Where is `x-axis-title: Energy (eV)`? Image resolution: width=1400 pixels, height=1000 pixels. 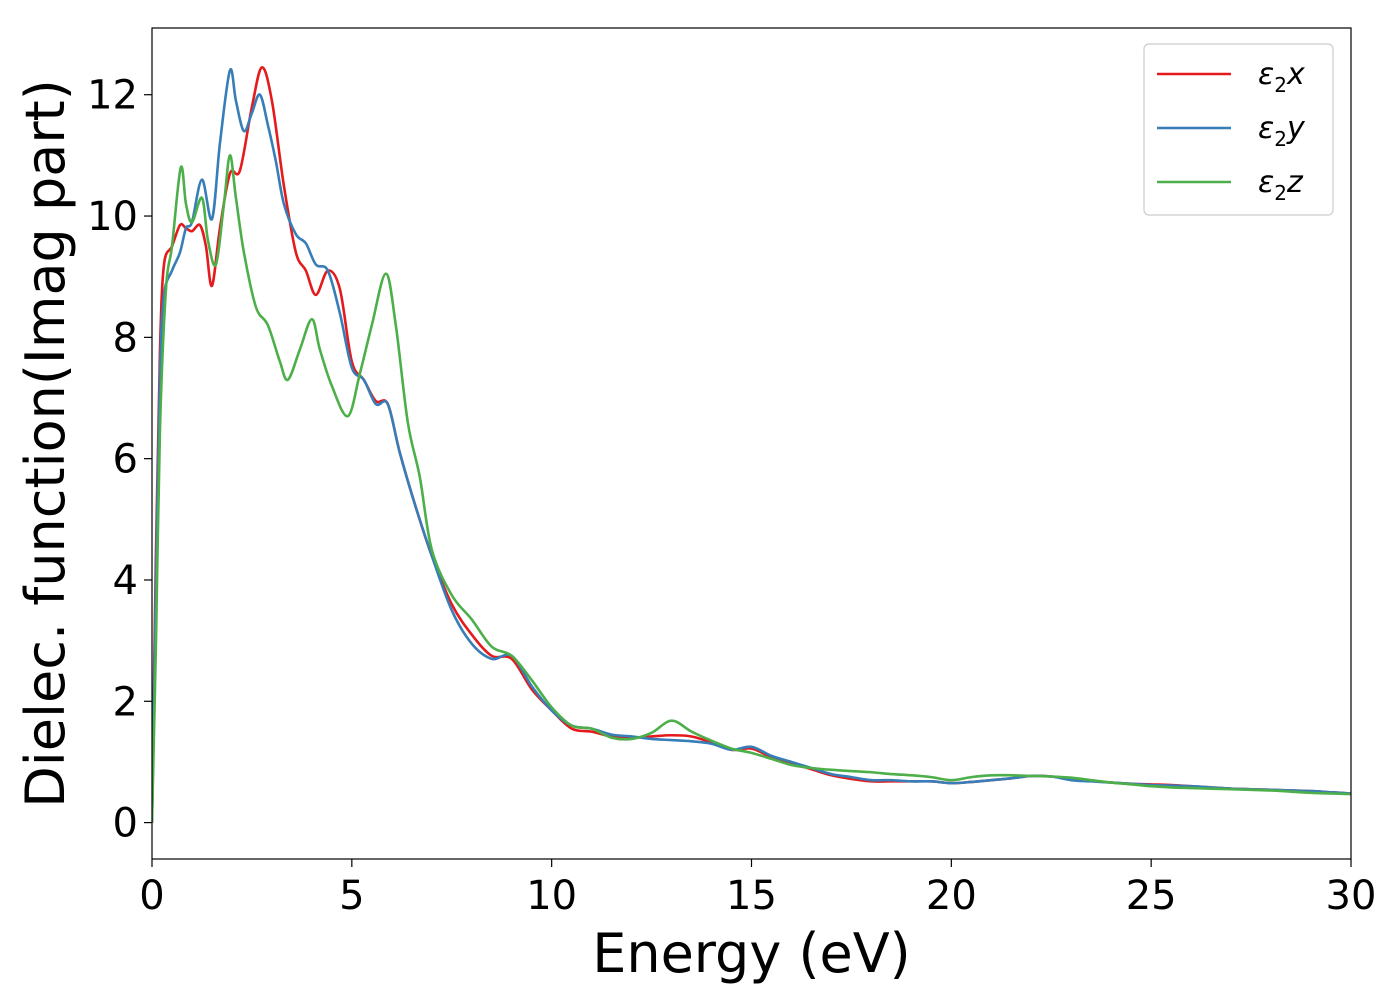 x-axis-title: Energy (eV) is located at coordinates (751, 953).